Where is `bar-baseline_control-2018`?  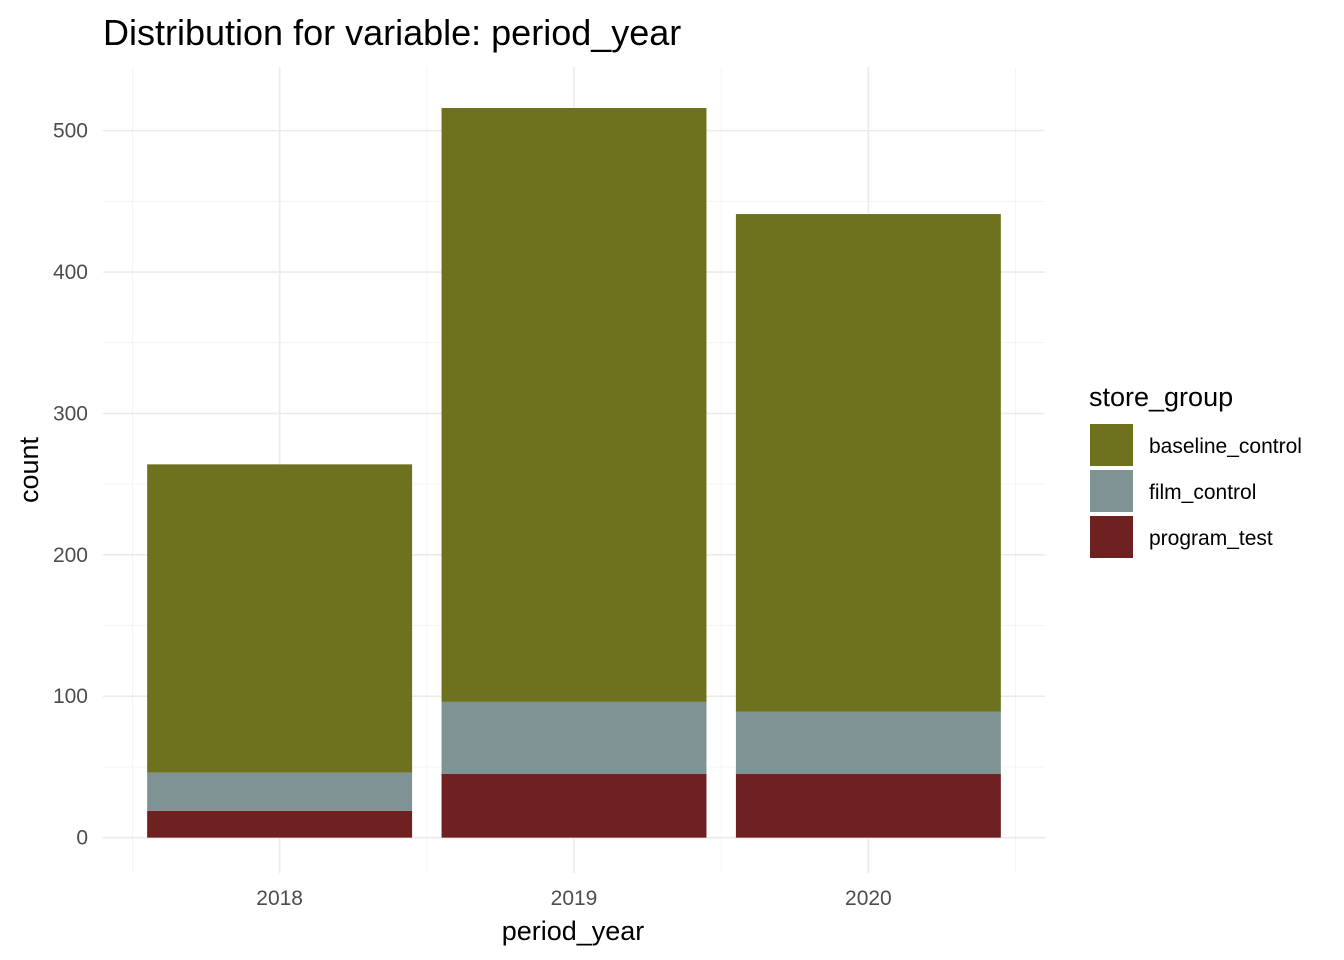 bar-baseline_control-2018 is located at coordinates (280, 618).